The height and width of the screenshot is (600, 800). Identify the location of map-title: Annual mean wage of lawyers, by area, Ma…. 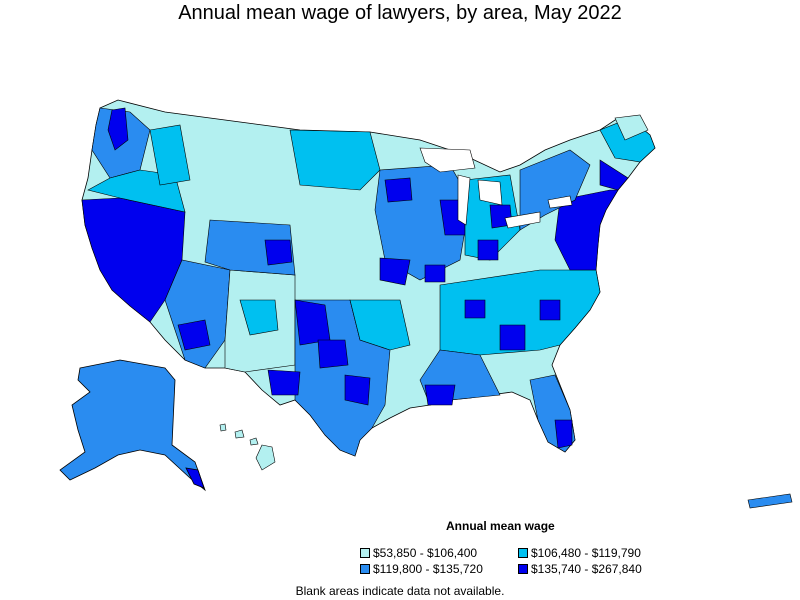
(400, 13).